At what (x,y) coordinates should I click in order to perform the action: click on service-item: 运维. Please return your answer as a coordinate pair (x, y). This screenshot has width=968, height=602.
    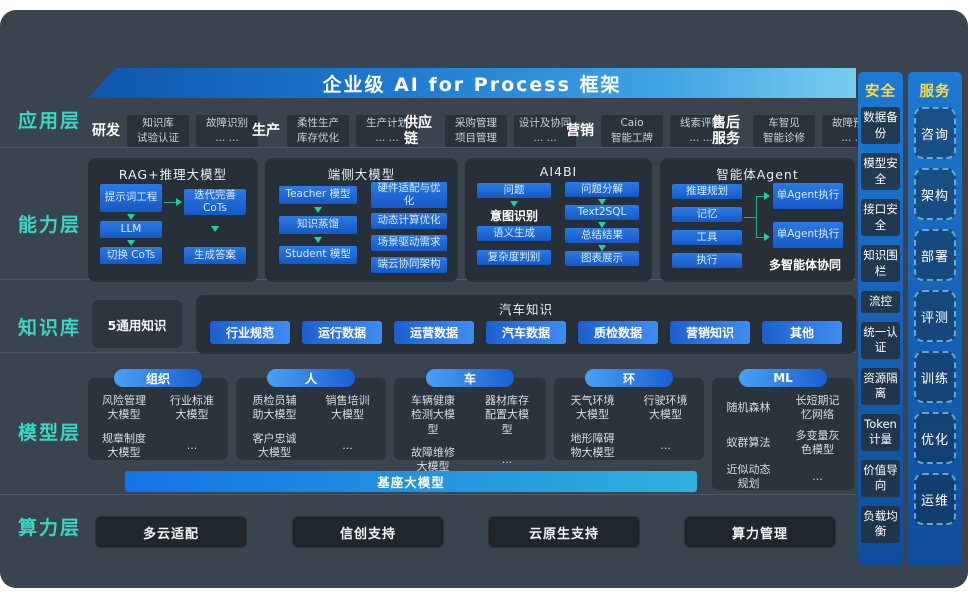
    Looking at the image, I should click on (935, 499).